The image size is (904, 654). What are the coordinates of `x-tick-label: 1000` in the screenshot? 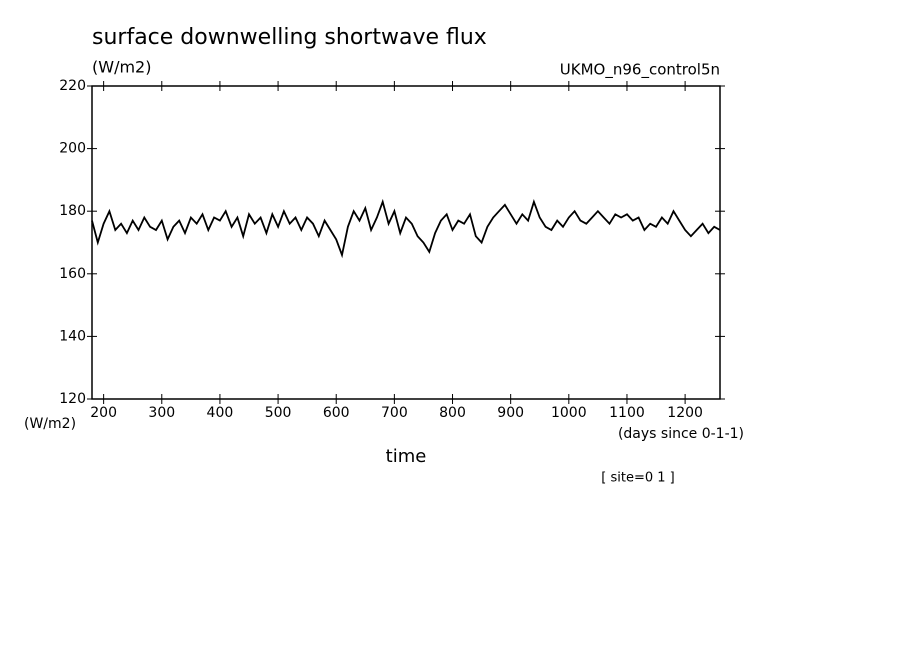 It's located at (569, 413).